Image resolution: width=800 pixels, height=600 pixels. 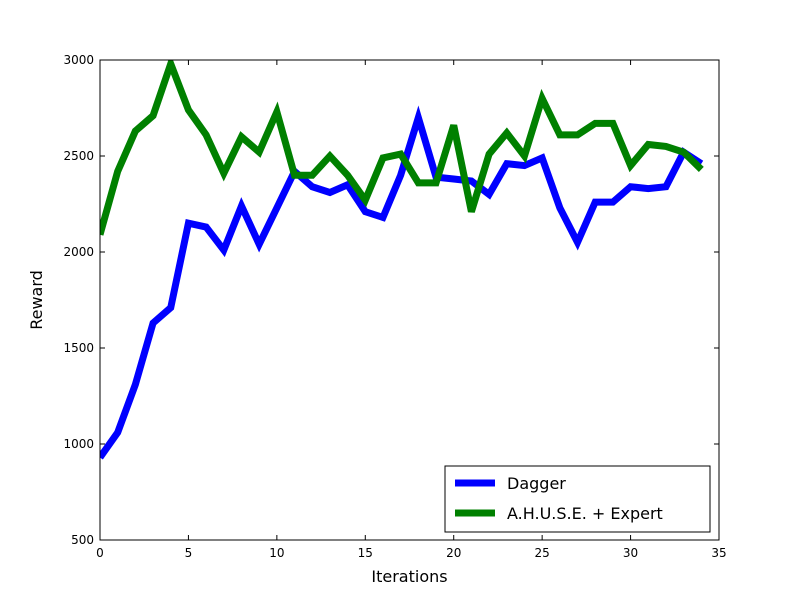 I want to click on y-axis-label: Reward, so click(x=36, y=300).